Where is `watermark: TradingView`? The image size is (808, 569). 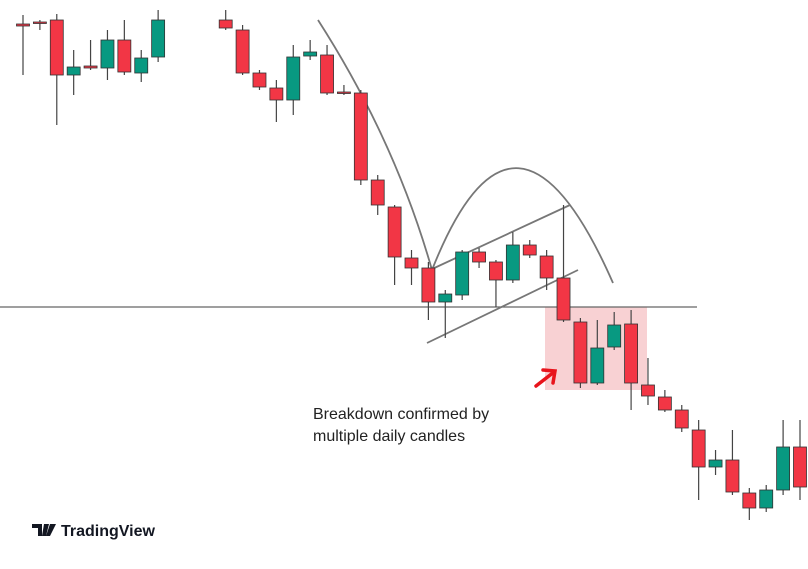
watermark: TradingView is located at coordinates (108, 531).